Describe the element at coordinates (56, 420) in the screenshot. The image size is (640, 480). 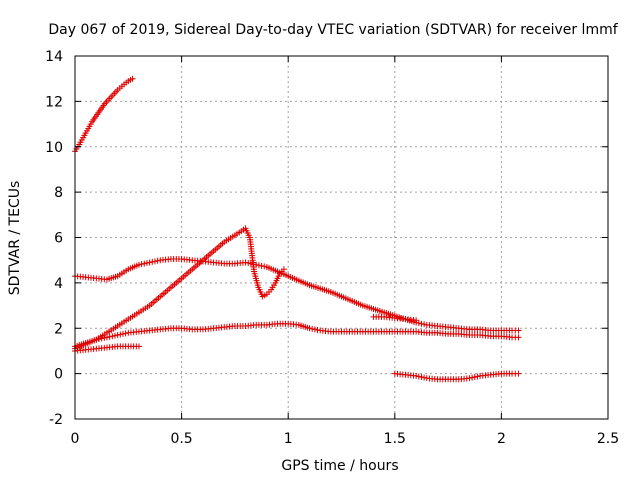
I see `y-tick-label: -2` at that location.